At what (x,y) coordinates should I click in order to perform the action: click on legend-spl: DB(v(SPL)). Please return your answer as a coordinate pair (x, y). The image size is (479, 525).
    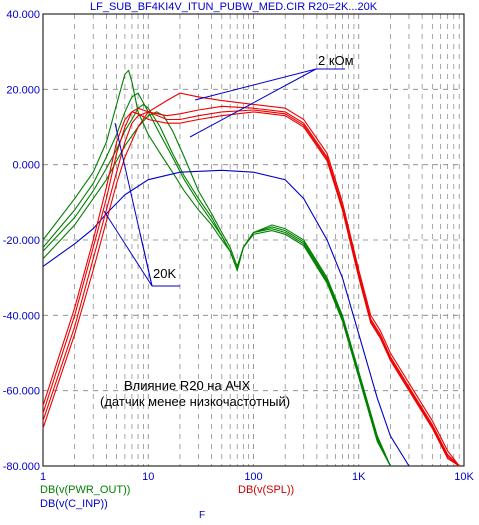
    Looking at the image, I should click on (266, 490).